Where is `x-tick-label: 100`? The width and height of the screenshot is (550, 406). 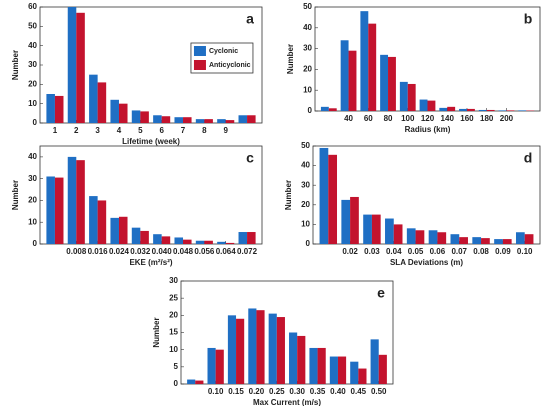
x-tick-label: 100 is located at coordinates (408, 118).